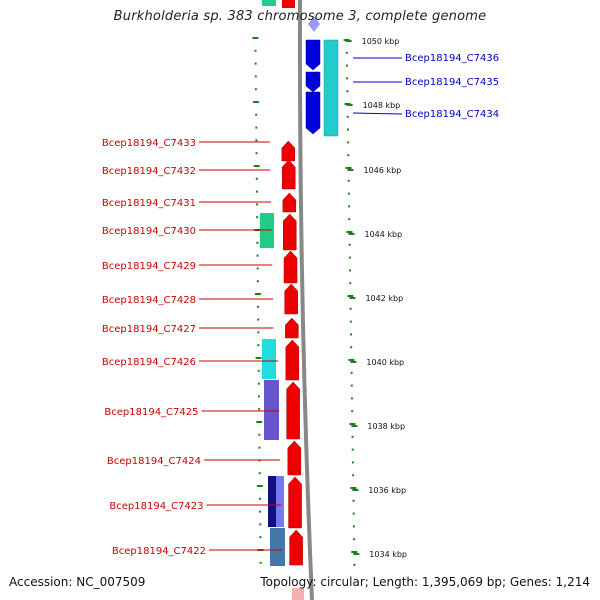  What do you see at coordinates (385, 362) in the screenshot?
I see `ruler-label-1040-kbp: 1040 kbp` at bounding box center [385, 362].